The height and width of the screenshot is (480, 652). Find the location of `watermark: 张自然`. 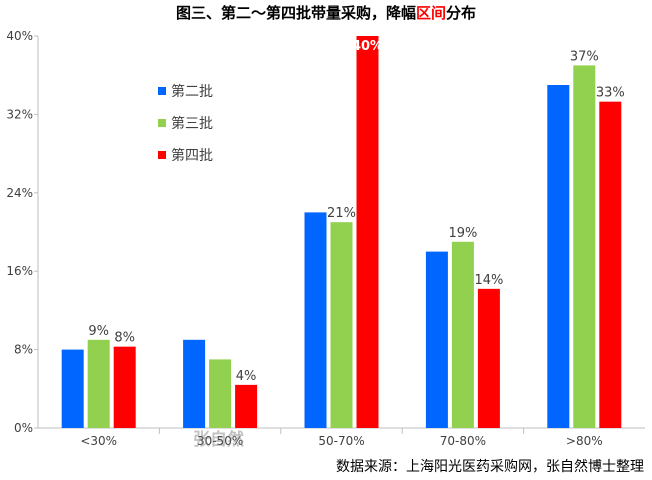

watermark: 张自然 is located at coordinates (218, 440).